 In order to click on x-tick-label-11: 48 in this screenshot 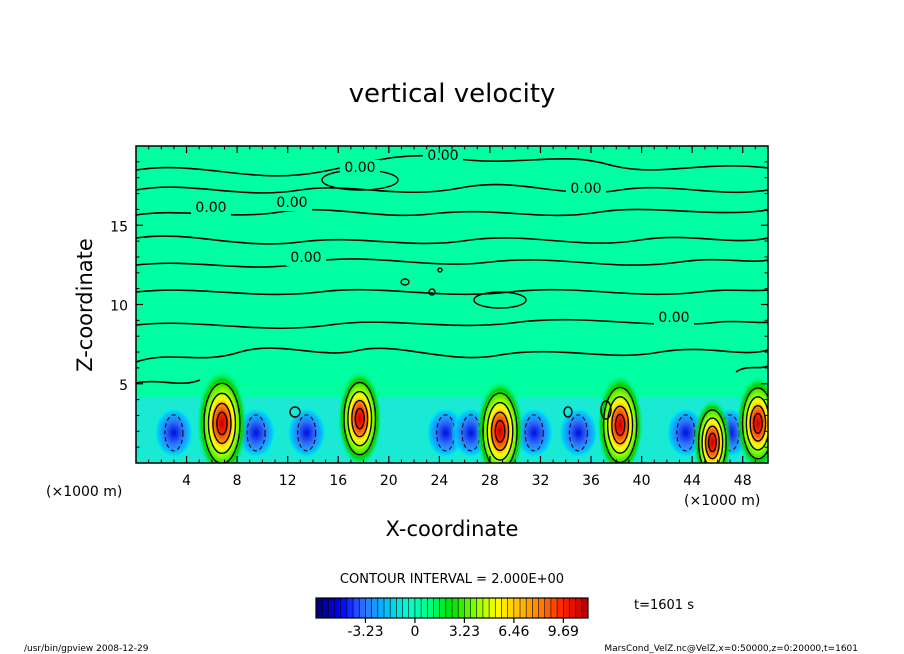, I will do `click(743, 481)`.